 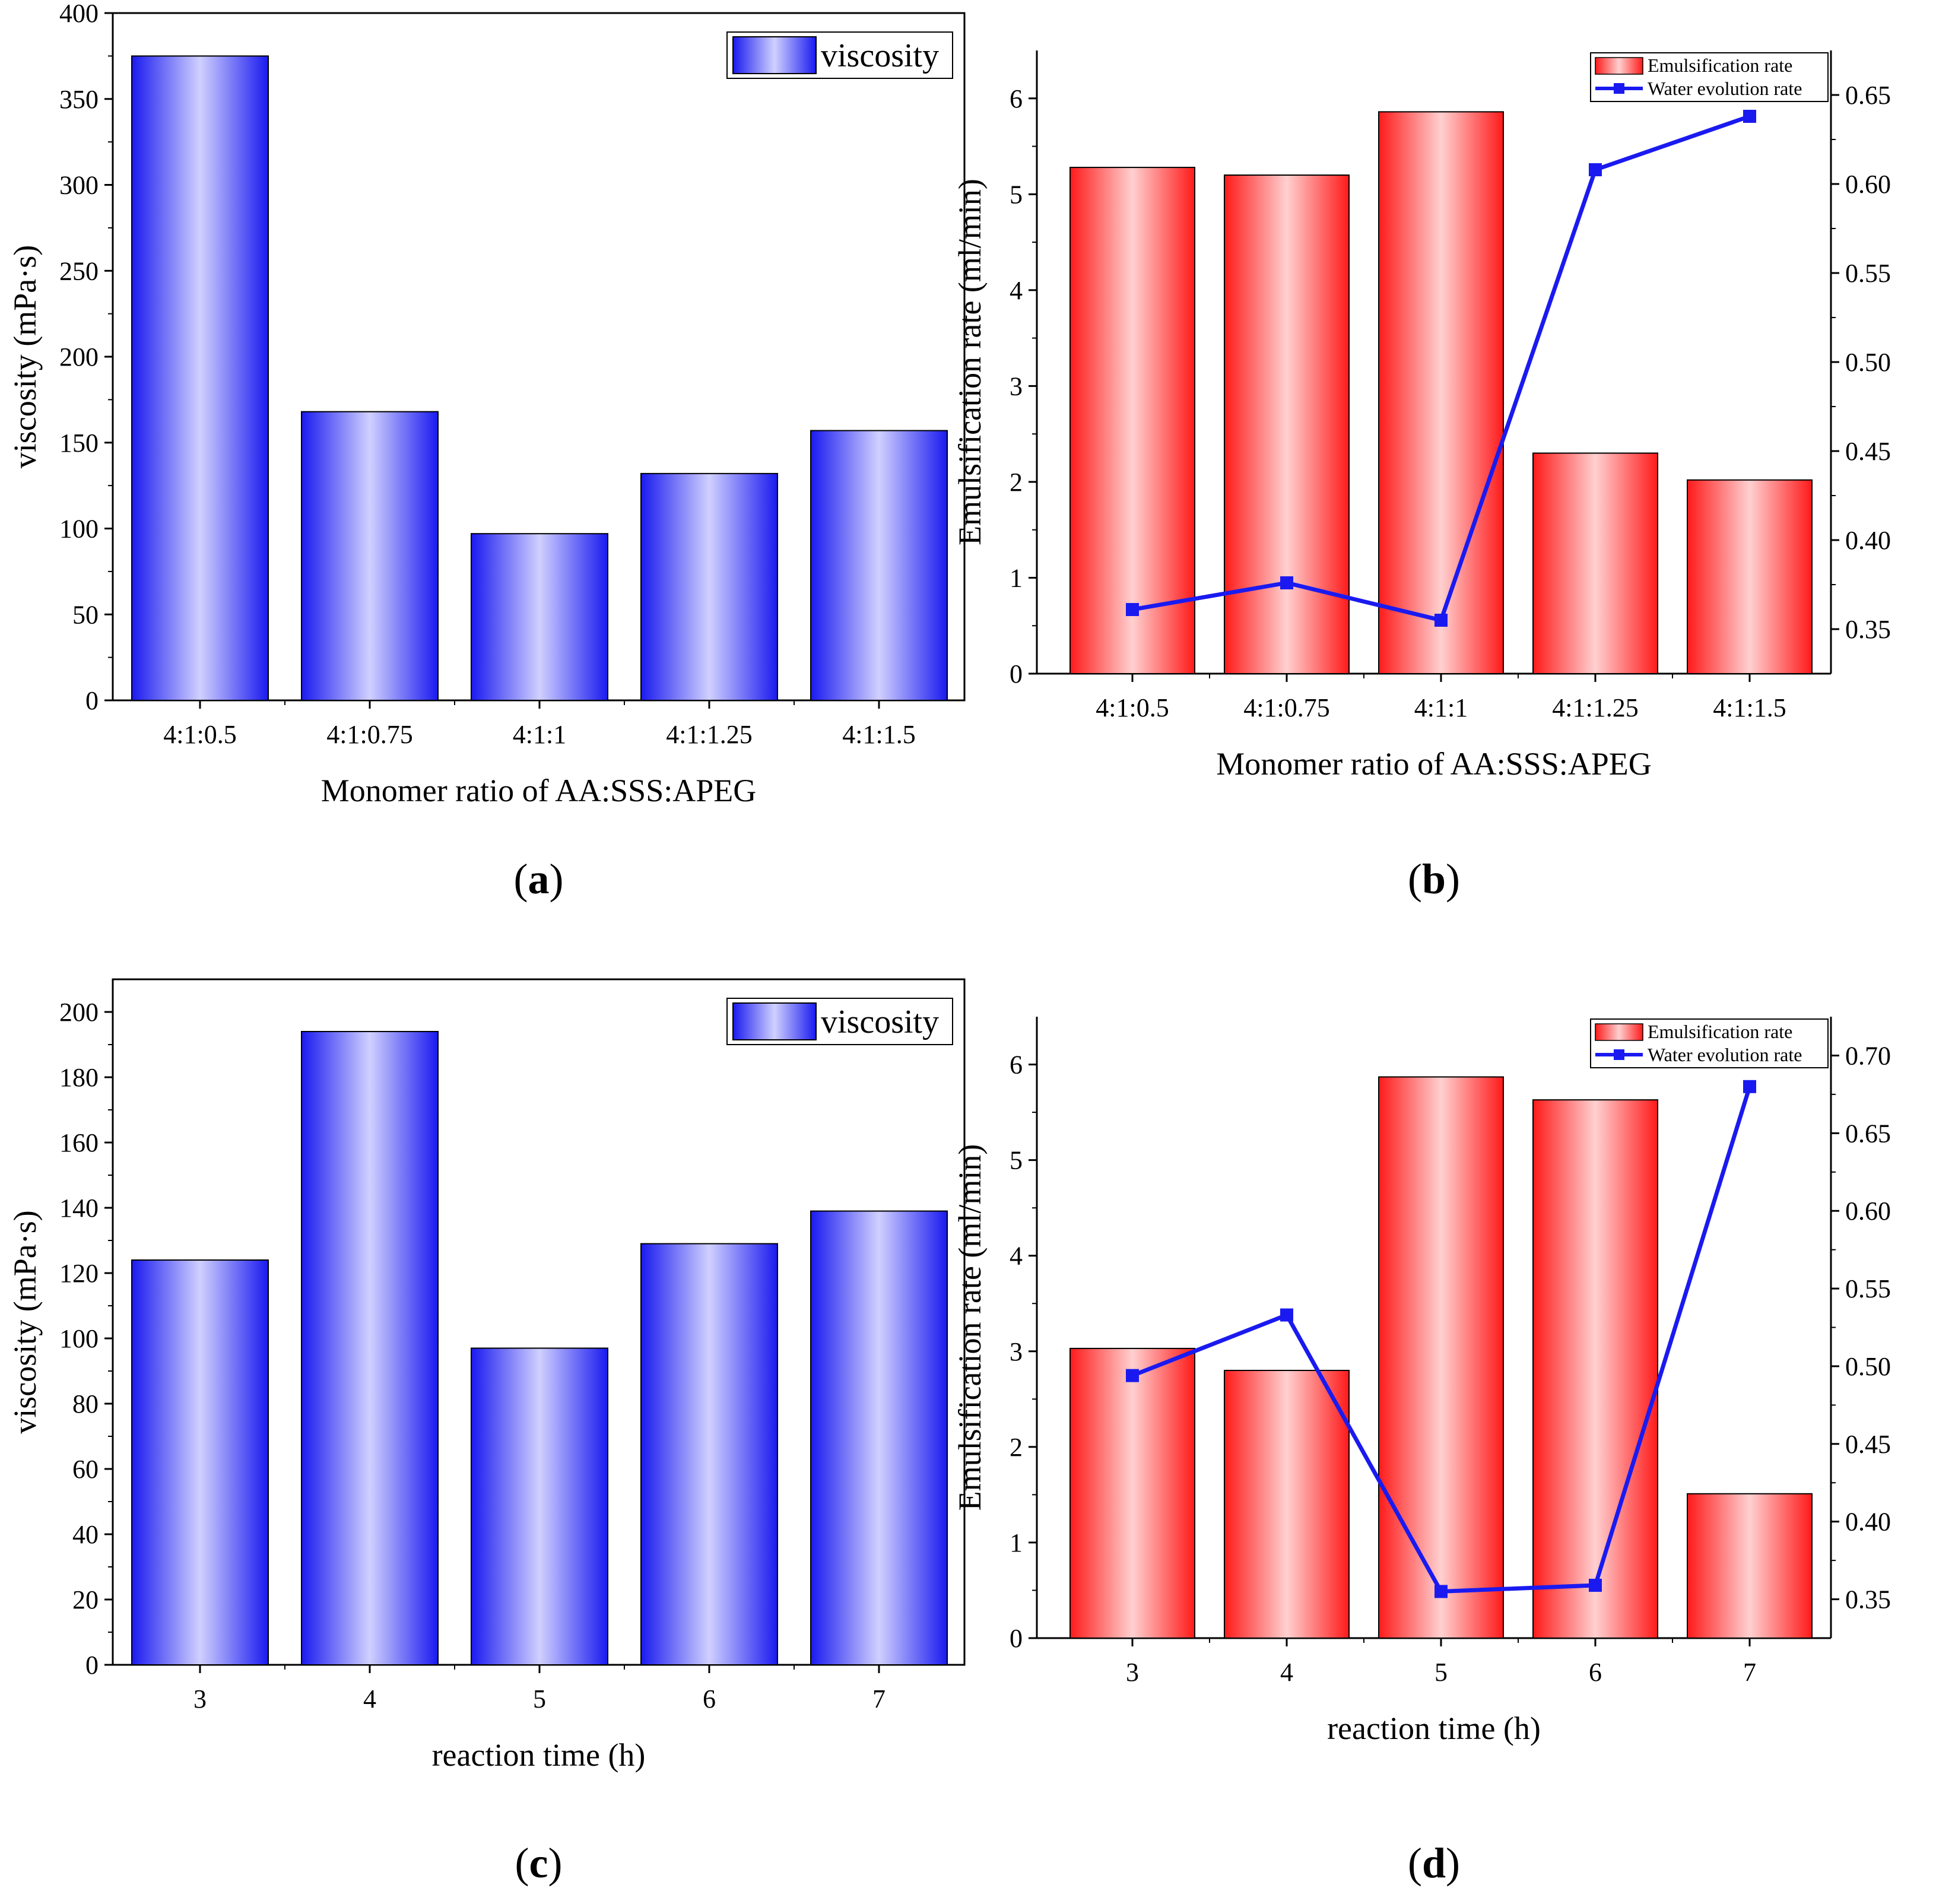 I want to click on y-tick-label: 60, so click(x=85, y=1469).